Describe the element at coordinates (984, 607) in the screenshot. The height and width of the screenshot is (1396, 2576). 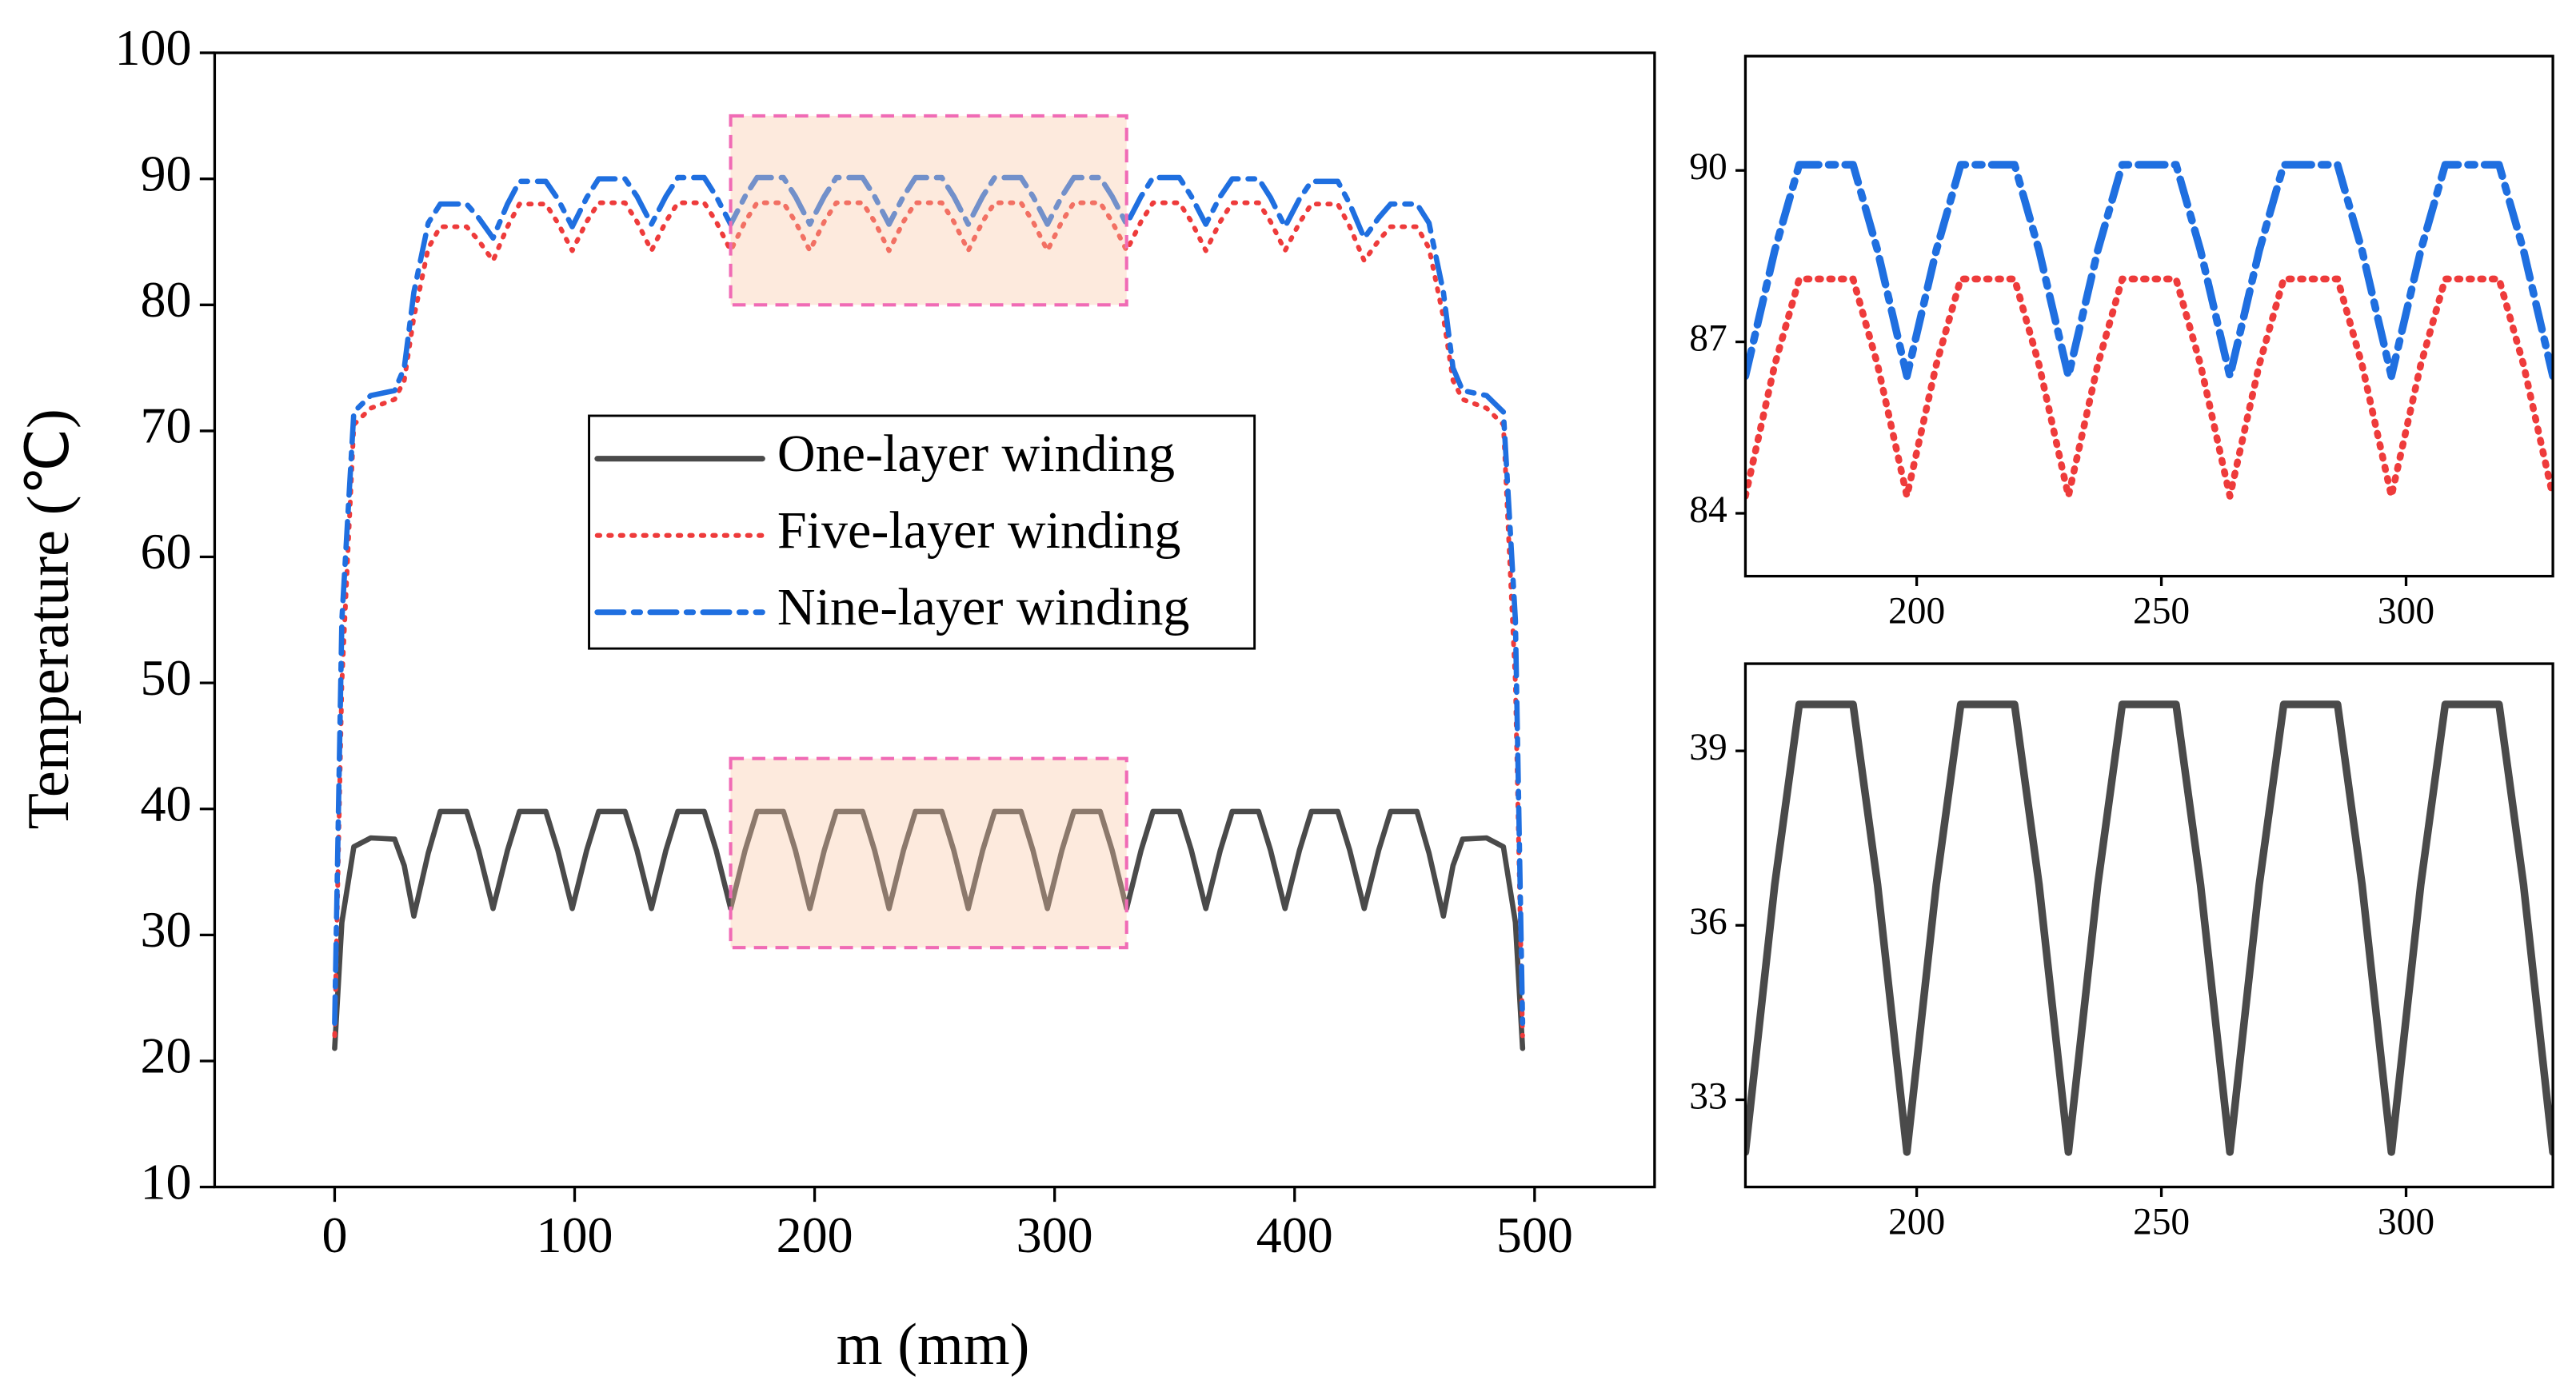
I see `legend-label: Nine-layer winding` at that location.